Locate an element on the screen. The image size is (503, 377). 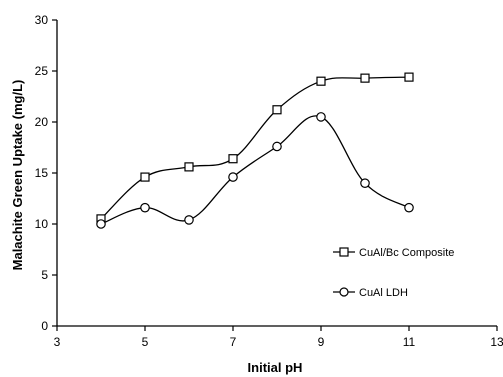
x-tick-label: 9 is located at coordinates (321, 342).